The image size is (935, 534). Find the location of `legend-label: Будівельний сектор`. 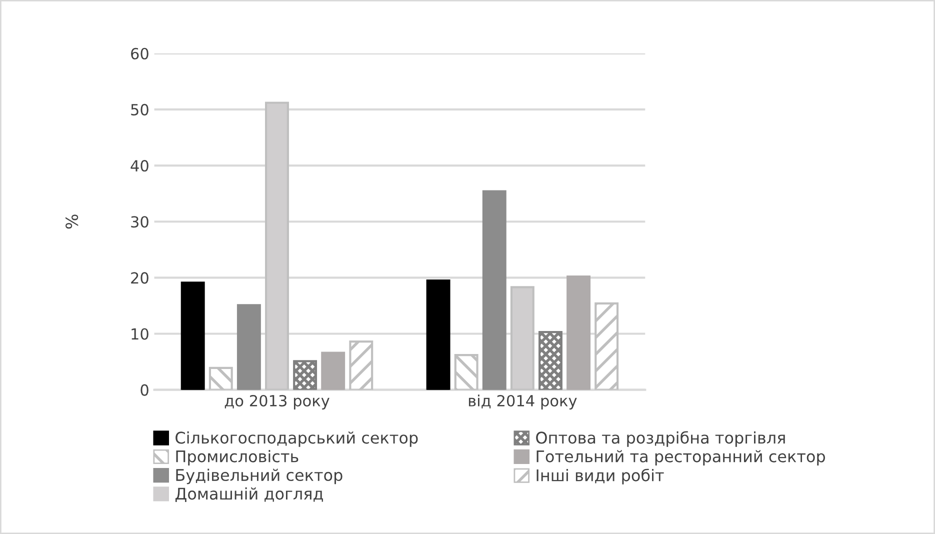

legend-label: Будівельний сектор is located at coordinates (259, 476).